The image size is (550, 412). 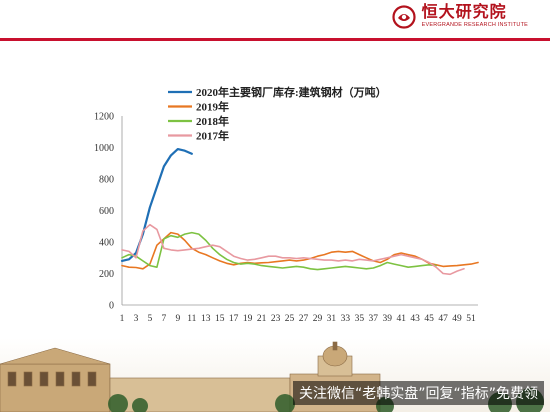 I want to click on x-tick-label: 23, so click(x=276, y=319).